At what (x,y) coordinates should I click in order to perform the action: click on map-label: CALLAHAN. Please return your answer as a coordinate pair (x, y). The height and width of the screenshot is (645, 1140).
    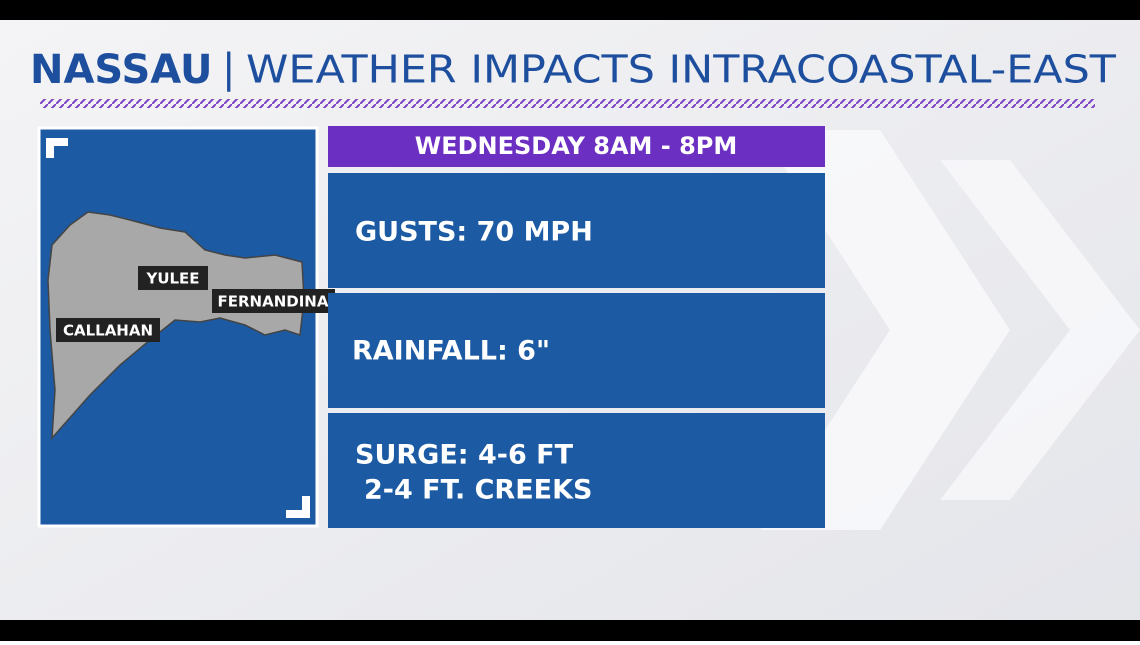
    Looking at the image, I should click on (108, 331).